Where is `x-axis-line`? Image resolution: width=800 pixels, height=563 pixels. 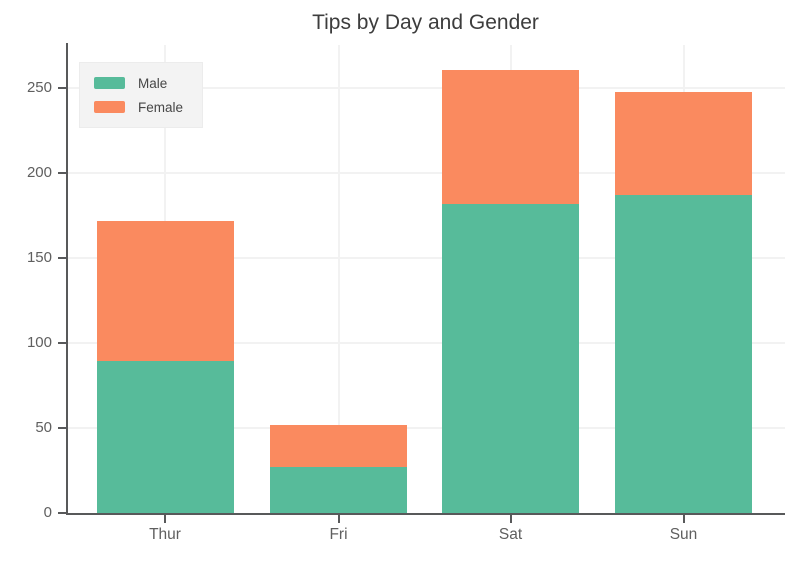 x-axis-line is located at coordinates (425, 514).